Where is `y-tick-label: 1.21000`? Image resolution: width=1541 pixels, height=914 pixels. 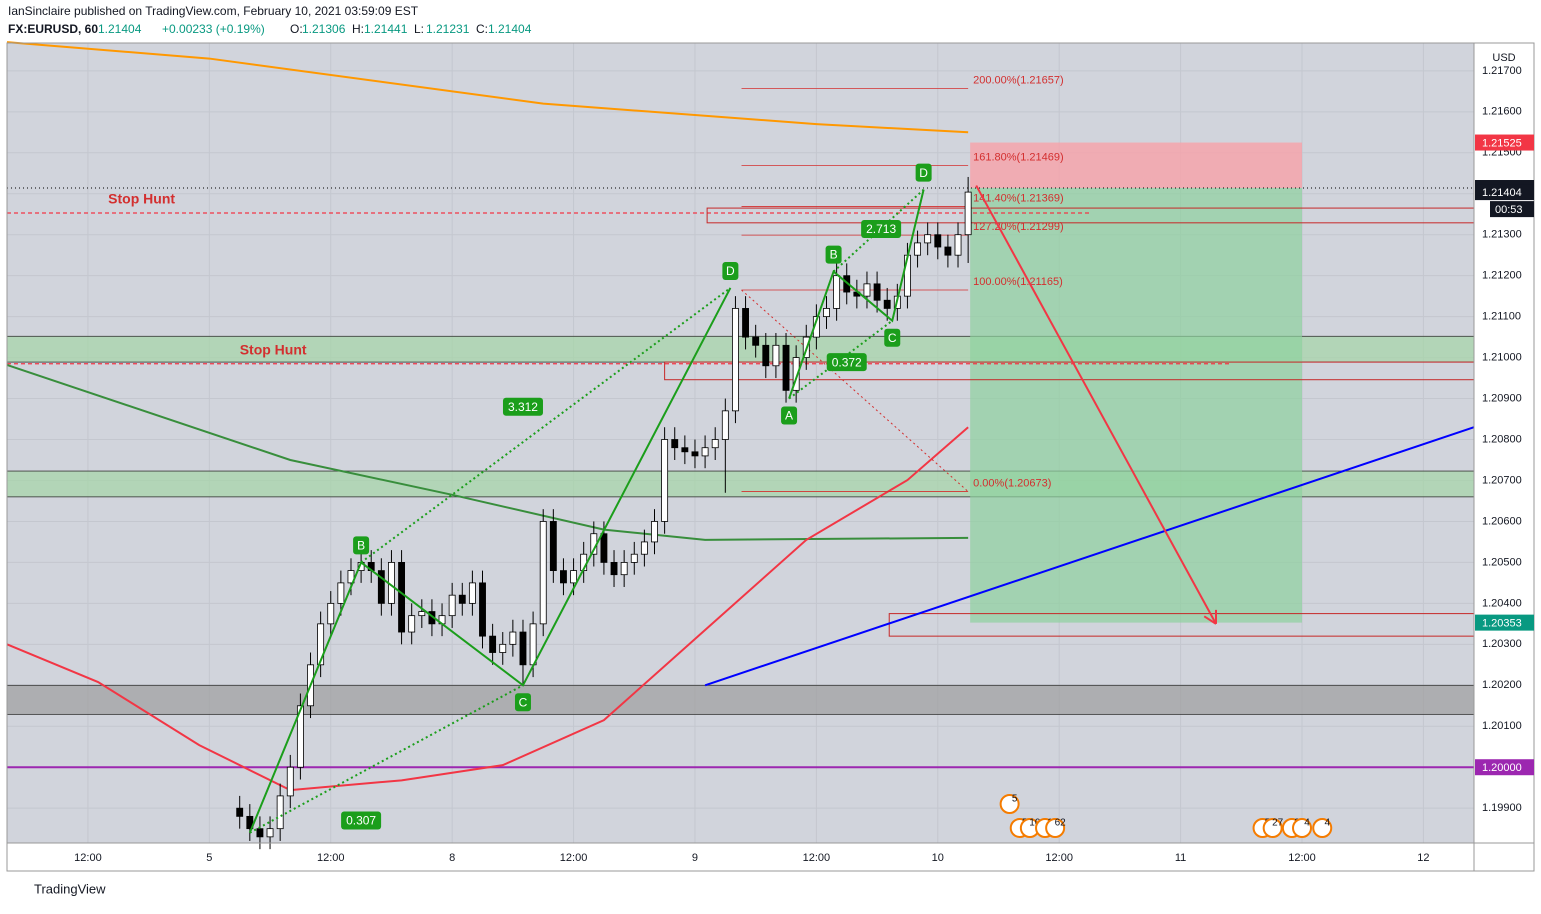
y-tick-label: 1.21000 is located at coordinates (1502, 357).